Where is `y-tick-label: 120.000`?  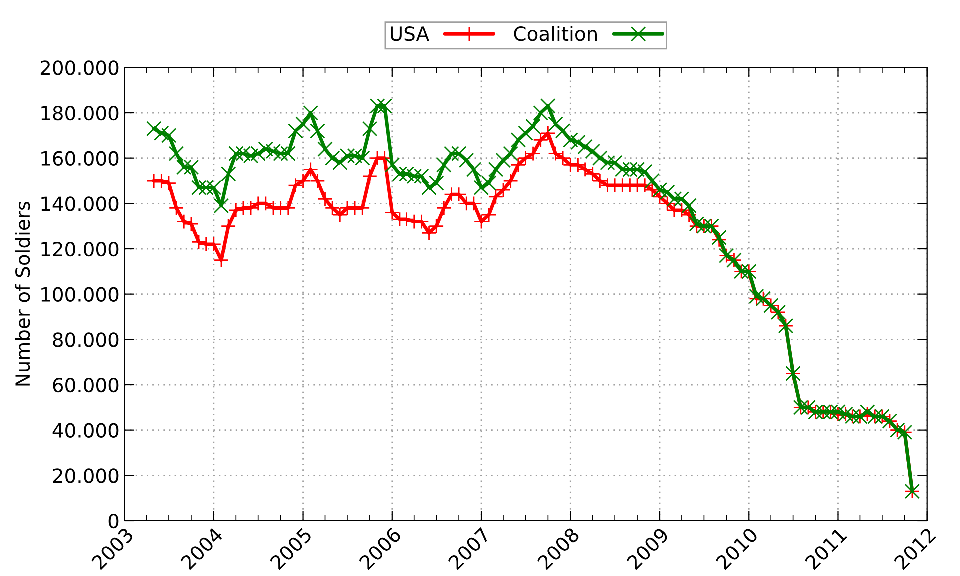
y-tick-label: 120.000 is located at coordinates (80, 249).